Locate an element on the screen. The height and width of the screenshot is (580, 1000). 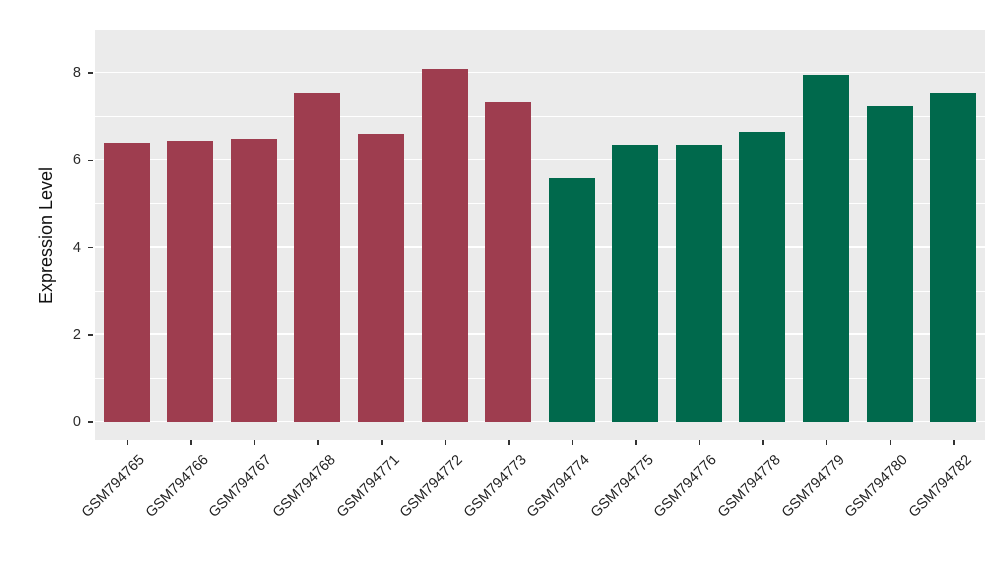
y-tick-label: 8 is located at coordinates (76, 73).